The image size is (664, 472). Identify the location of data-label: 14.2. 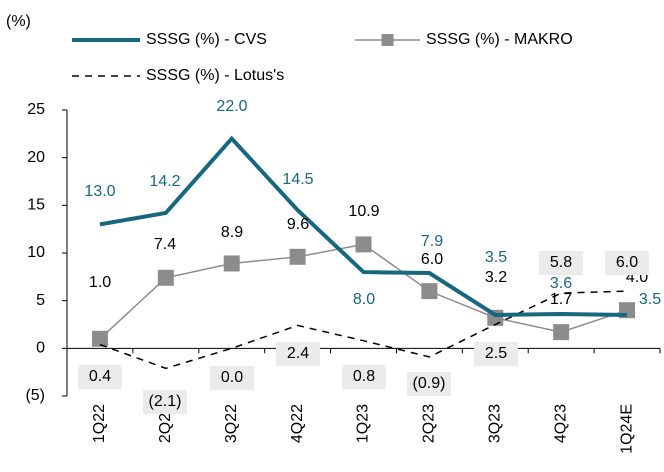
(164, 181).